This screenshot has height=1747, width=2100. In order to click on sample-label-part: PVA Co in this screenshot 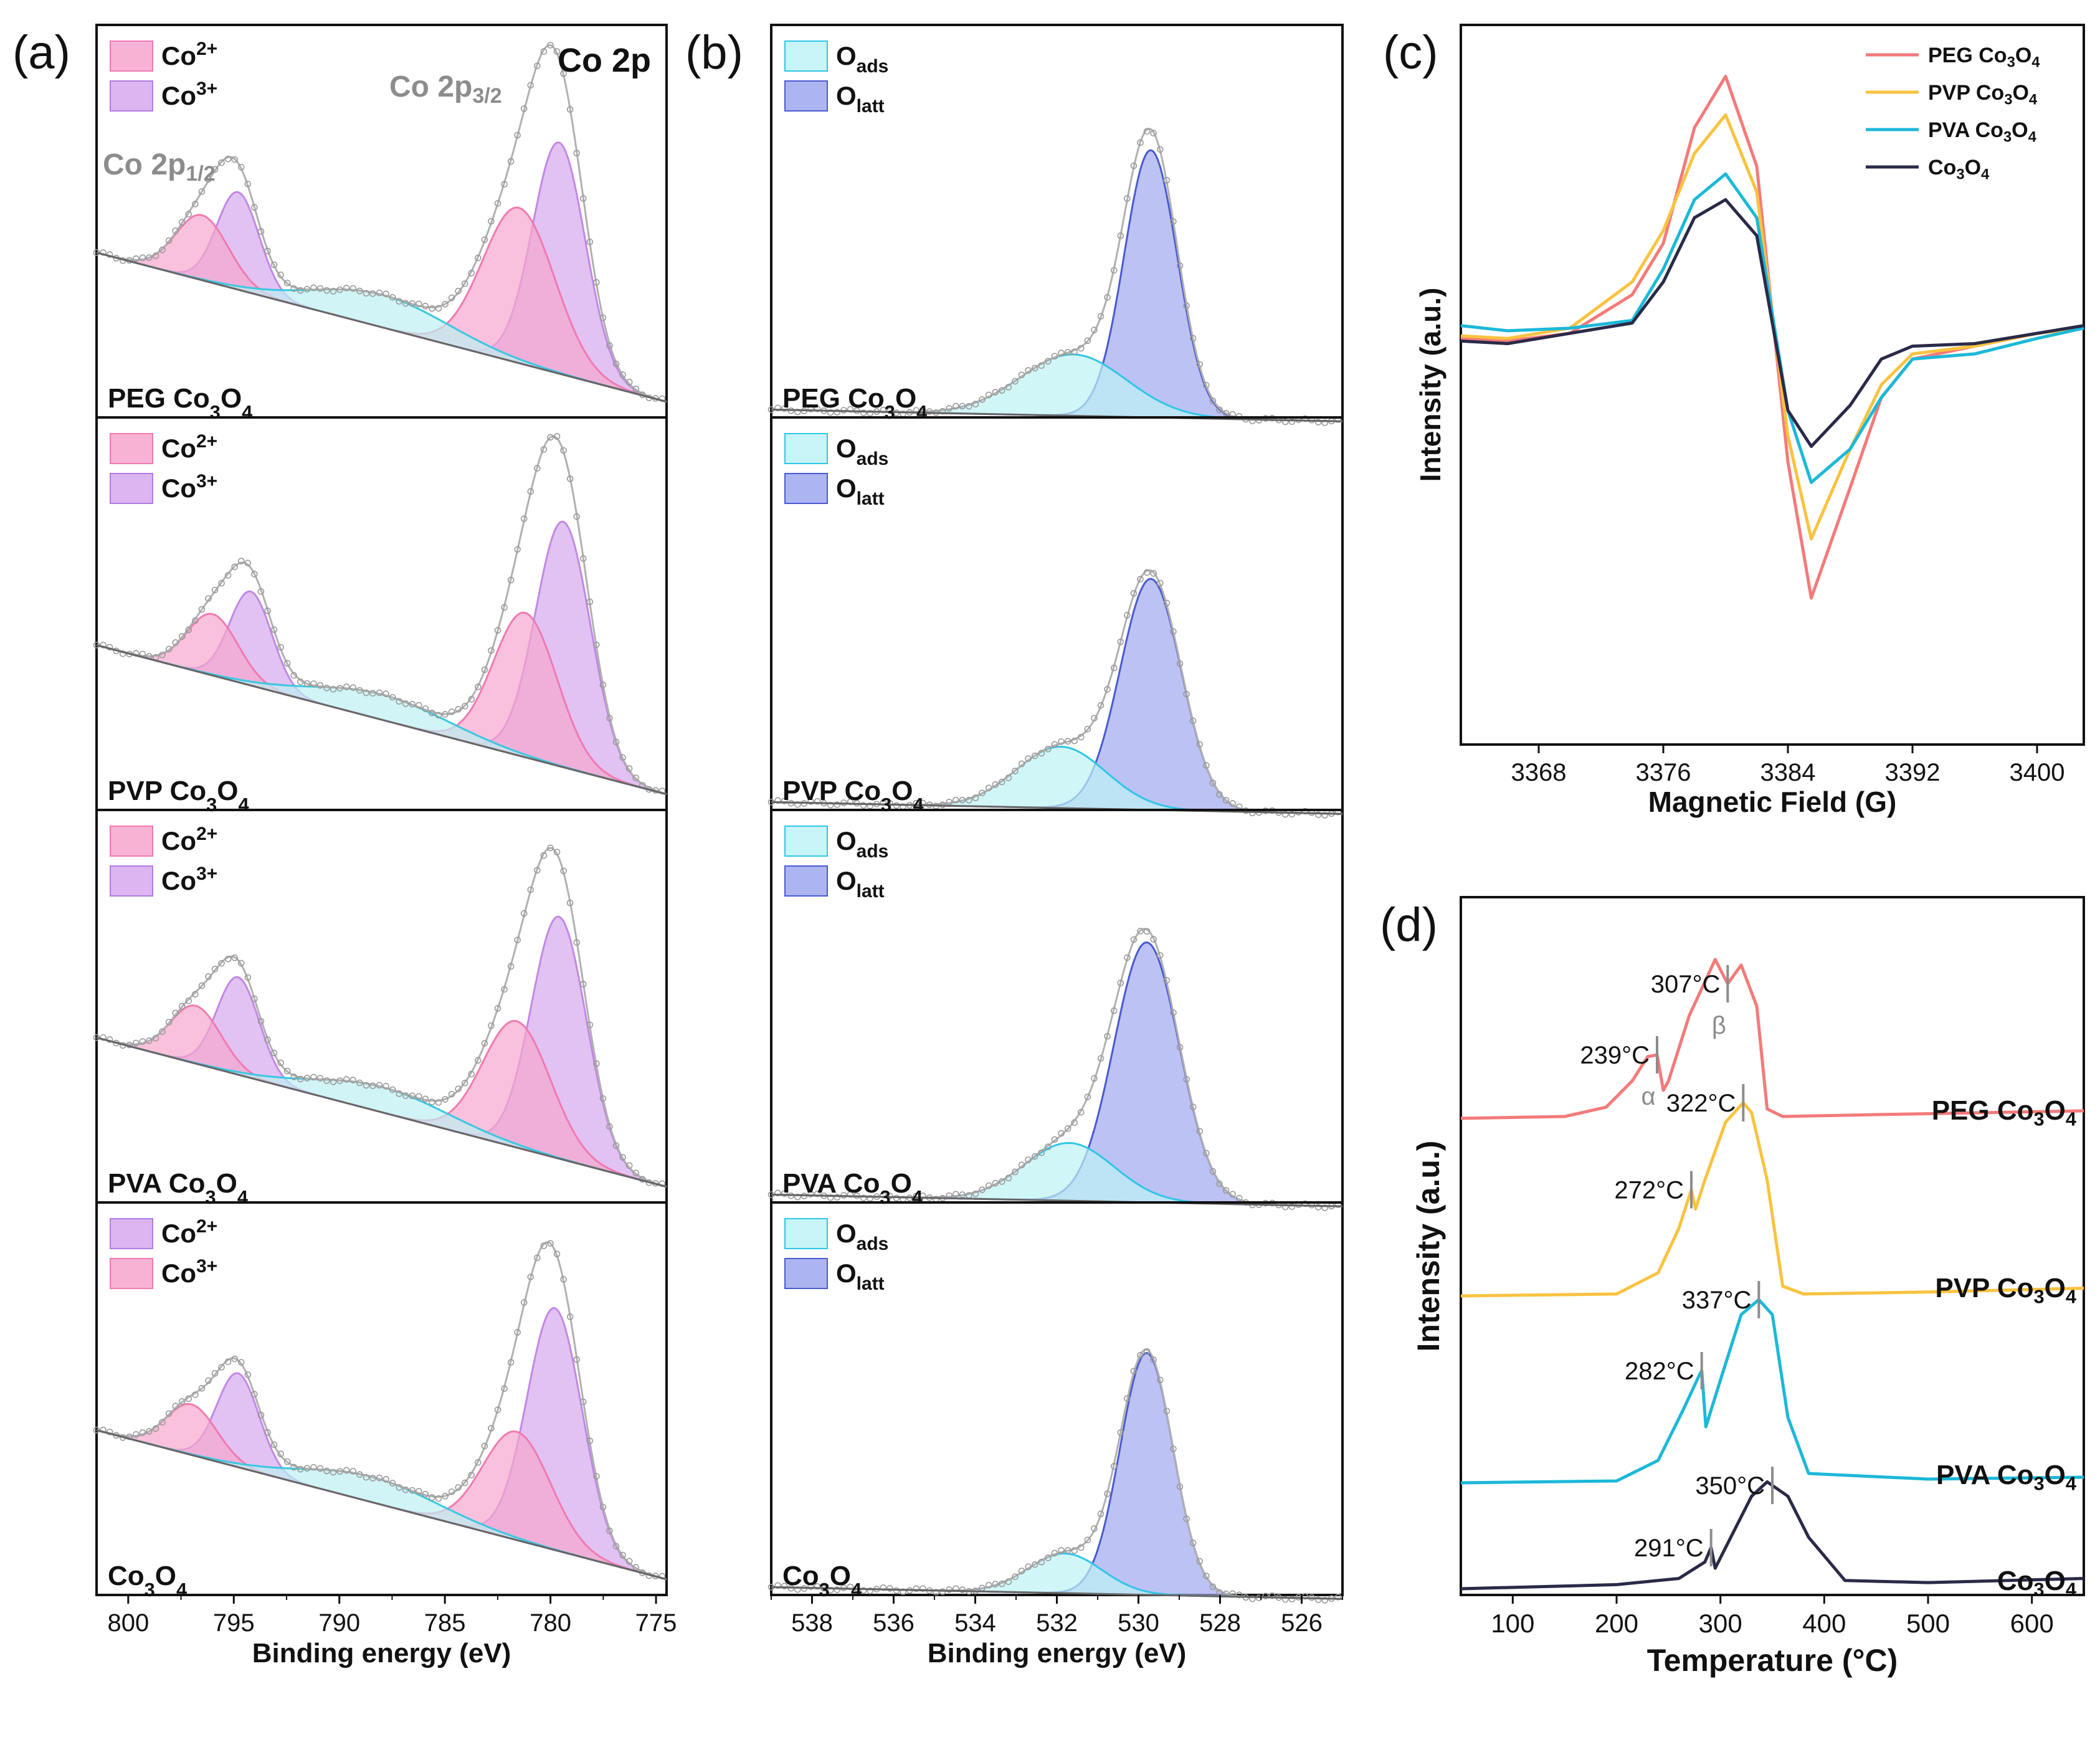, I will do `click(831, 1183)`.